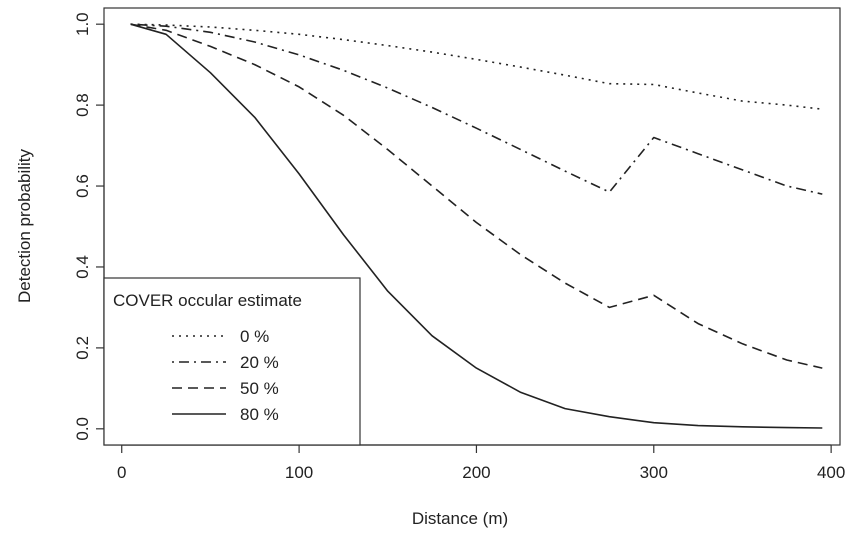 The image size is (846, 535). What do you see at coordinates (82, 267) in the screenshot?
I see `y-tick-label: 0.4` at bounding box center [82, 267].